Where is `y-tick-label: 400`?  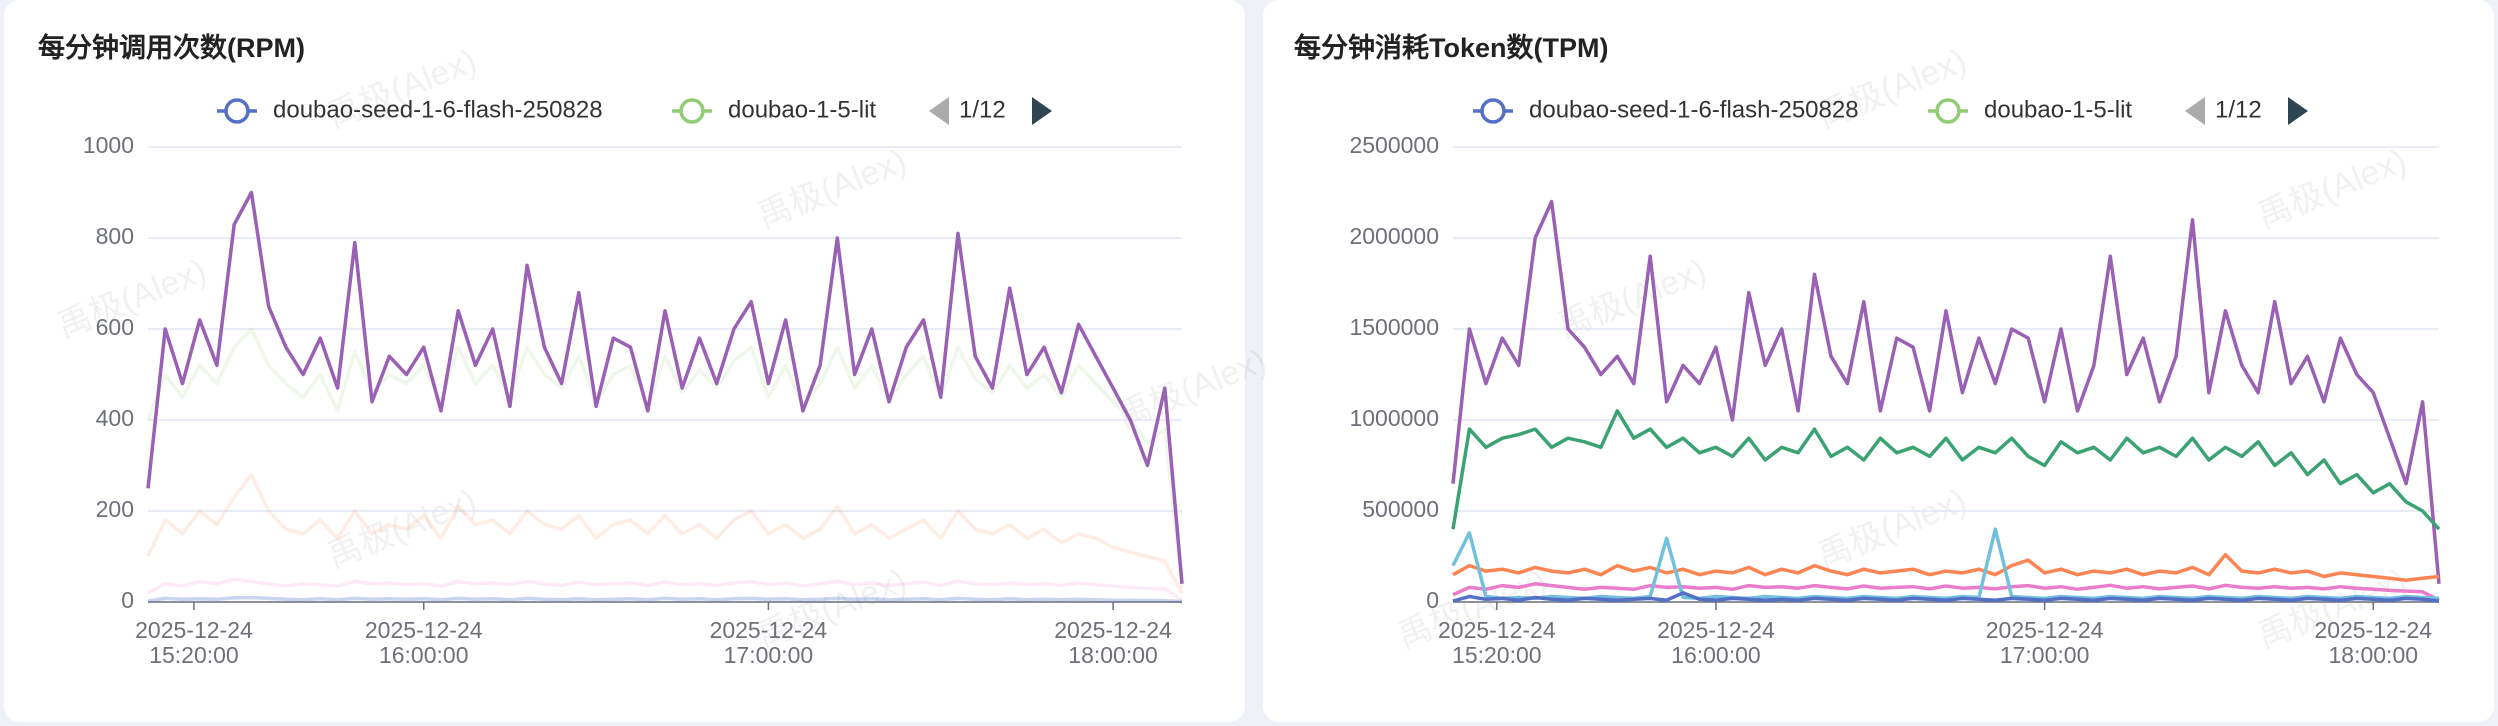
y-tick-label: 400 is located at coordinates (115, 418).